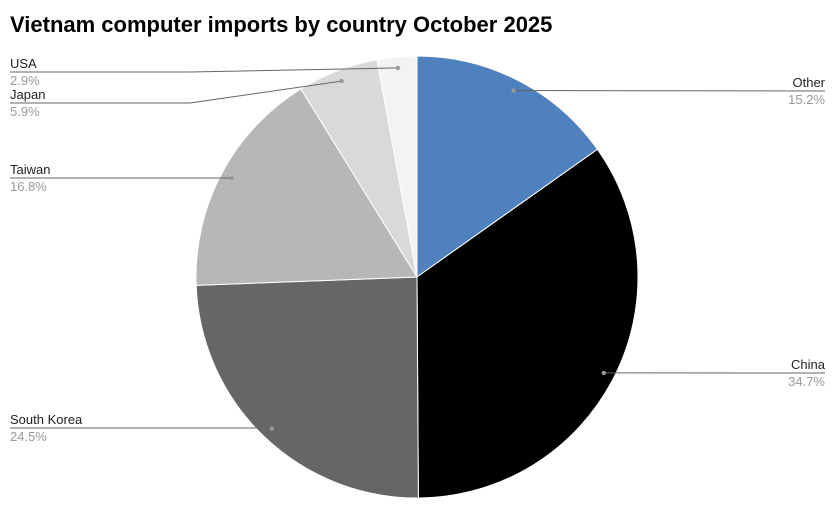  What do you see at coordinates (808, 364) in the screenshot?
I see `slice-label: China` at bounding box center [808, 364].